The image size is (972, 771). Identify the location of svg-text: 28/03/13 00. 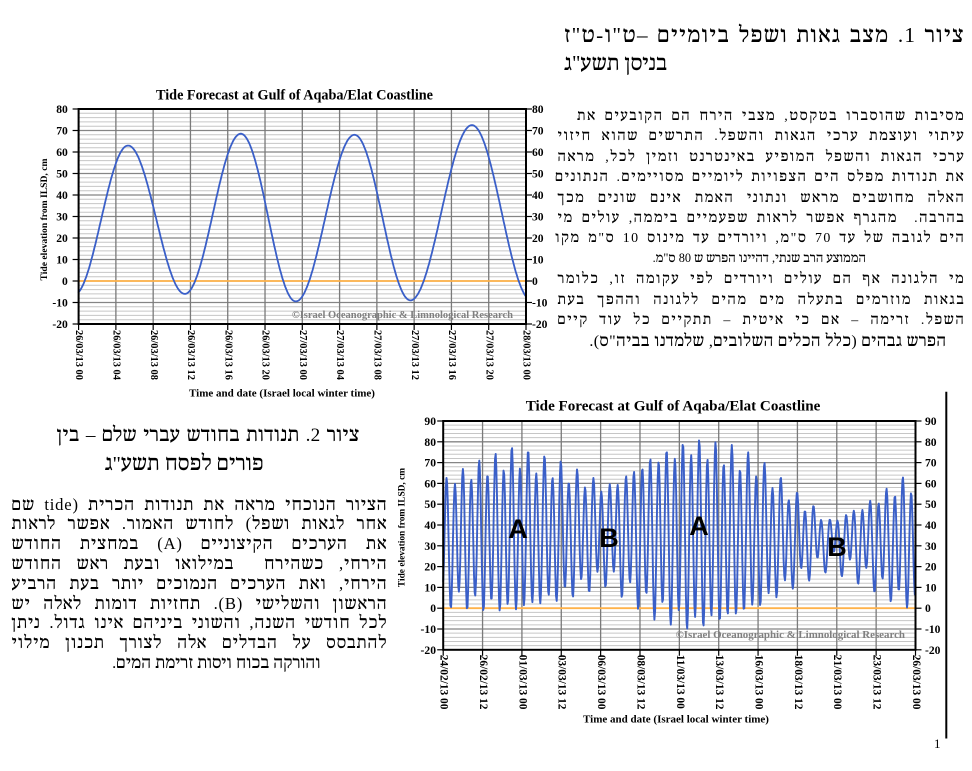
(526, 355).